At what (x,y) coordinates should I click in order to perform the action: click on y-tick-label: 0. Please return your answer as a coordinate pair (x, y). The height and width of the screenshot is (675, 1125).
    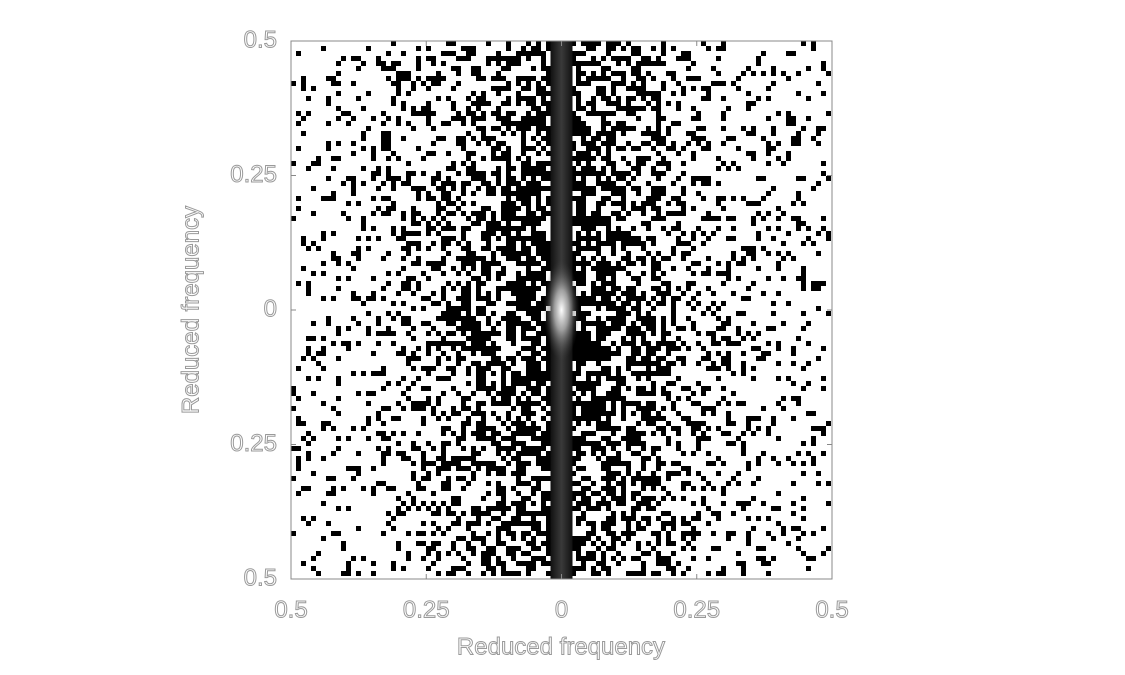
    Looking at the image, I should click on (270, 308).